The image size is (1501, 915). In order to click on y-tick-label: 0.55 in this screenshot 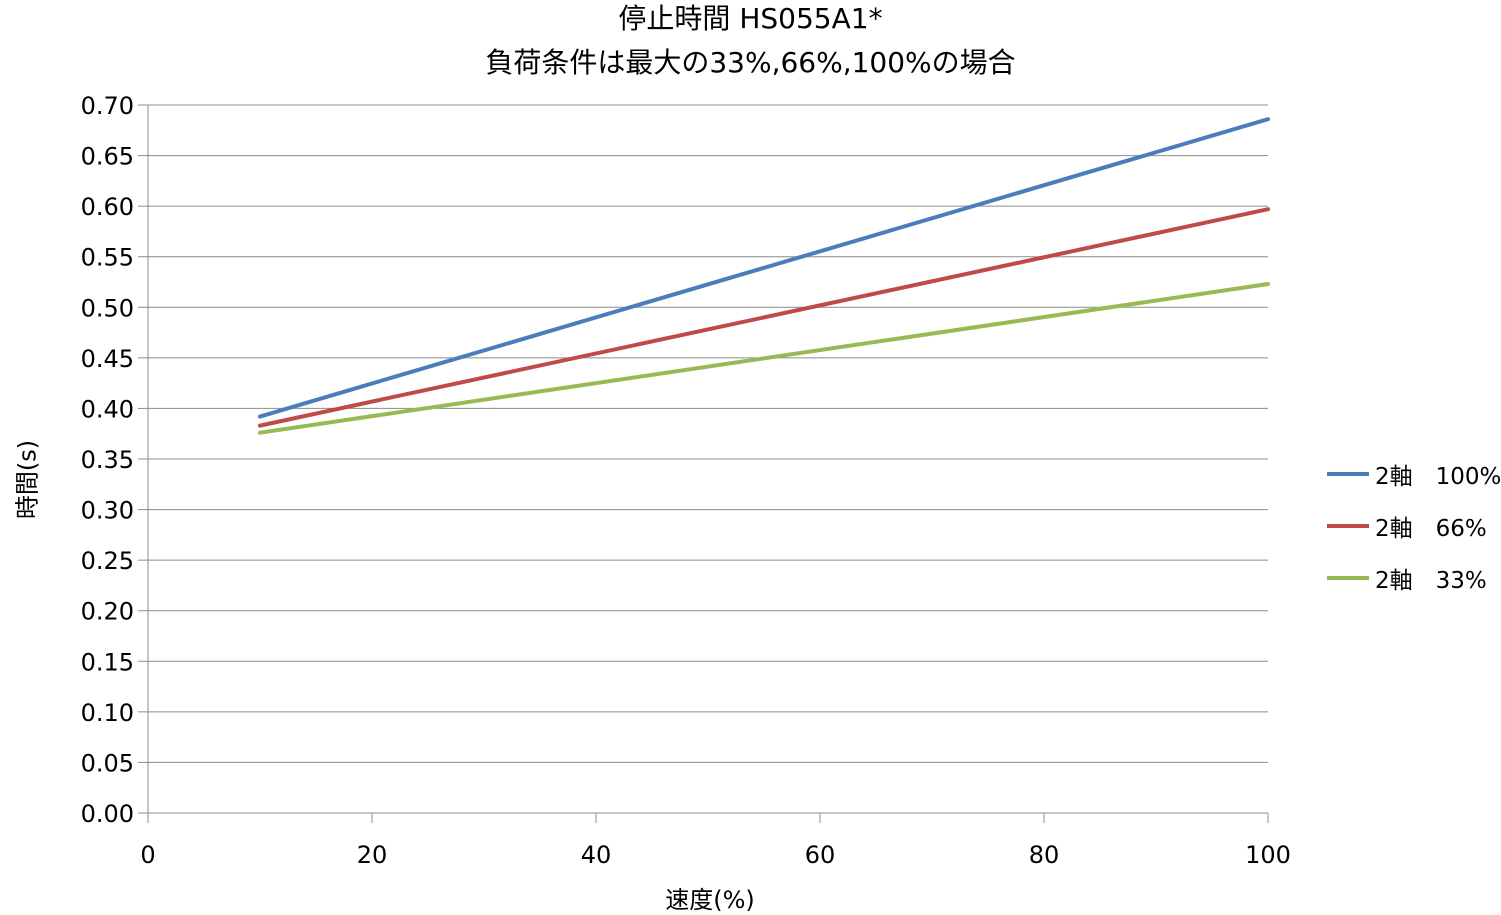, I will do `click(107, 258)`.